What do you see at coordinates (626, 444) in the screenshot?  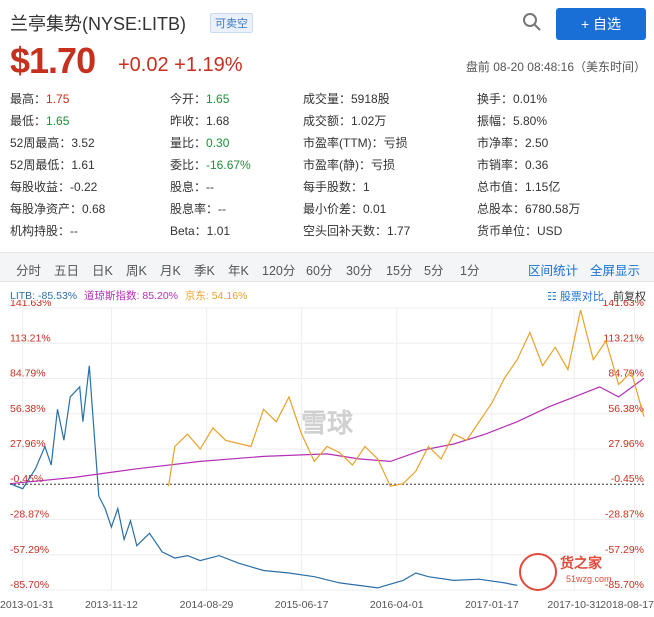 I see `y-tick-label-right: 27.96%` at bounding box center [626, 444].